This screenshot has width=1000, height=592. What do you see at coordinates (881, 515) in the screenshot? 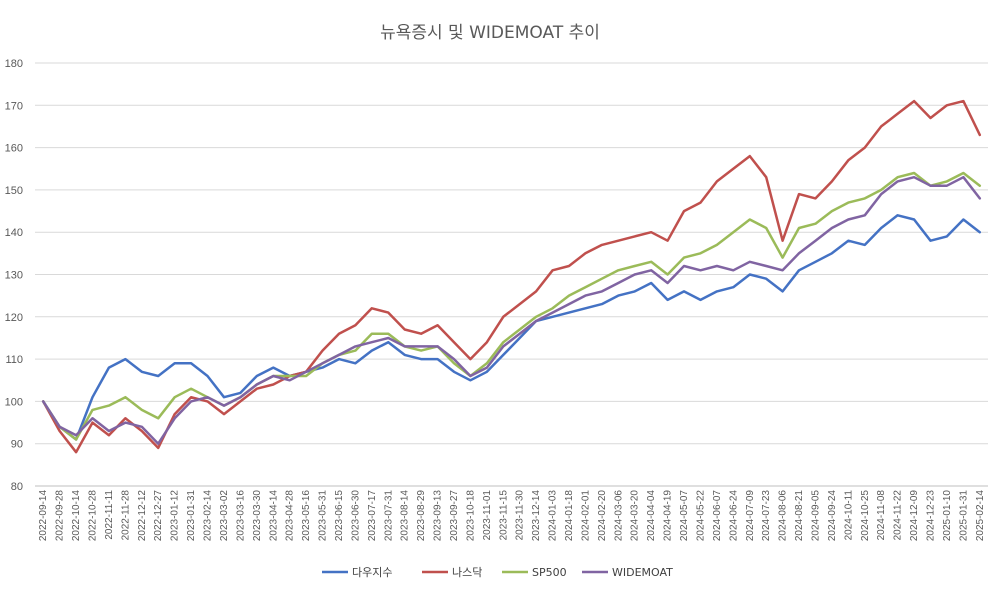
I see `x-tick-label: 2024-11-08` at bounding box center [881, 515].